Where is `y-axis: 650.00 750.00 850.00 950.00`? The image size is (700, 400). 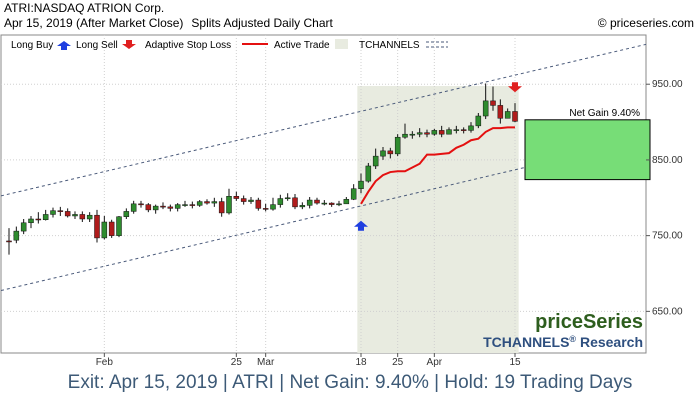 y-axis: 650.00 750.00 850.00 950.00 is located at coordinates (664, 198).